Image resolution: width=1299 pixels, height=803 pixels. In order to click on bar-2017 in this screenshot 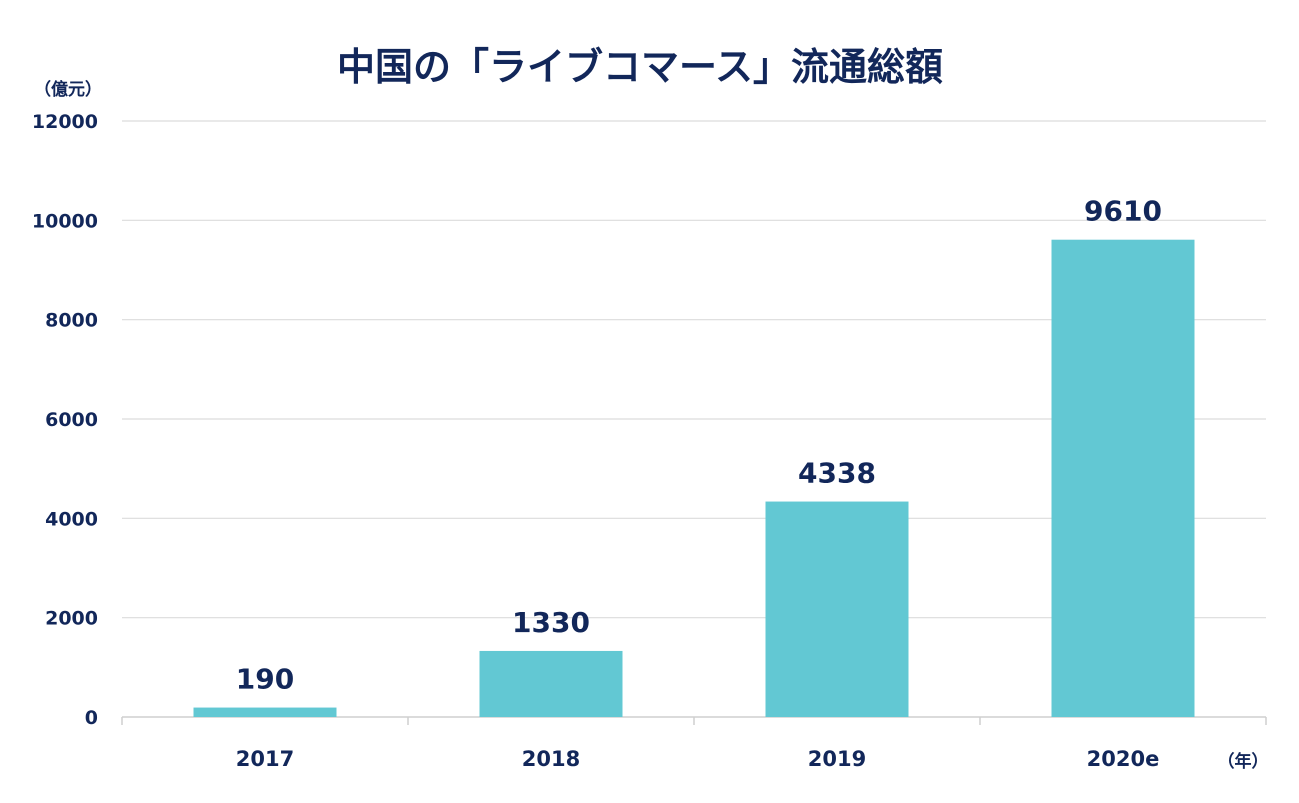, I will do `click(265, 712)`.